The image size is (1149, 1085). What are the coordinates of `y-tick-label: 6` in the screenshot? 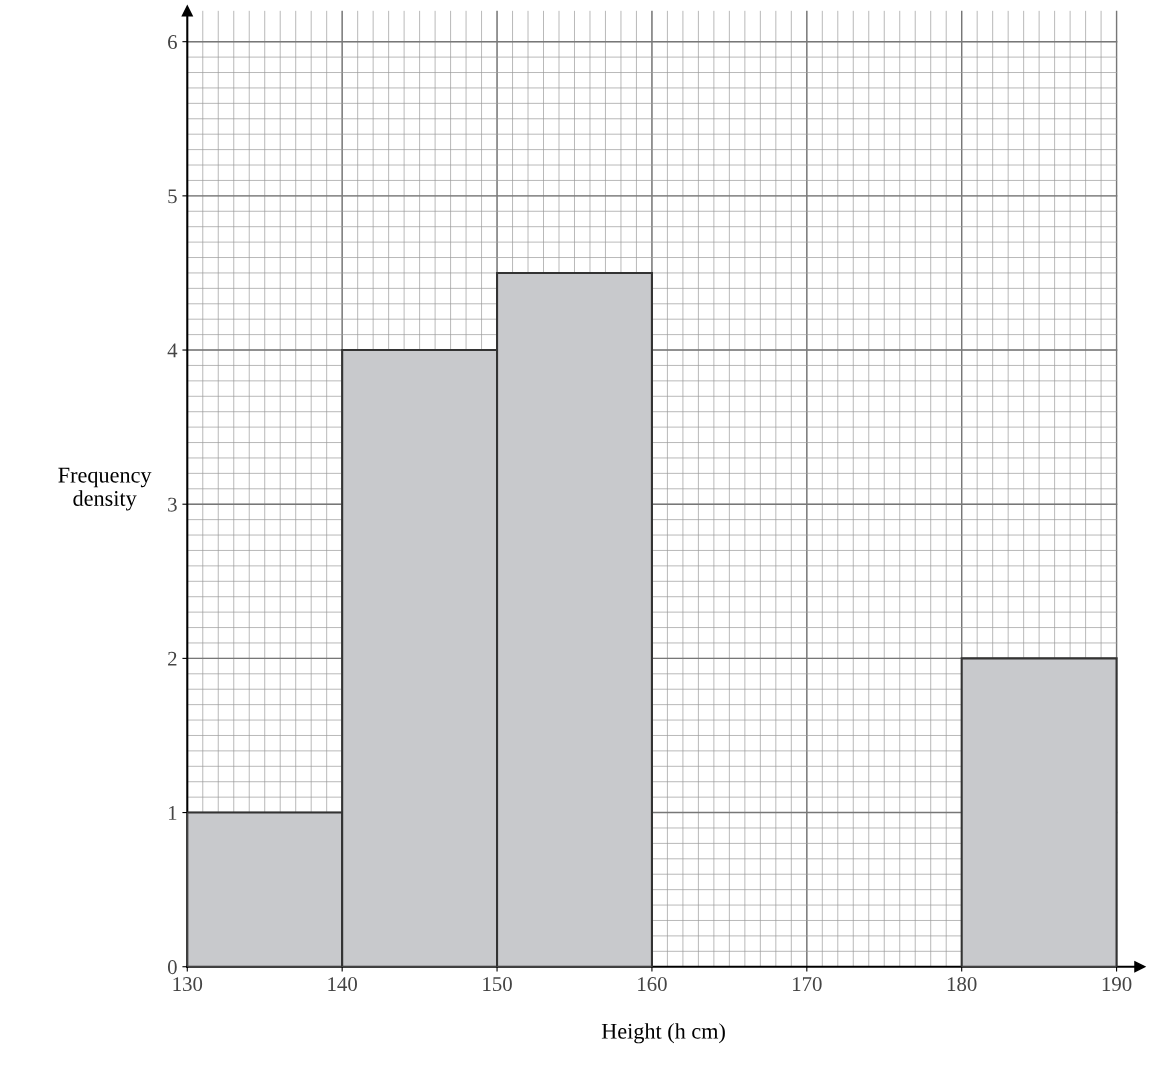 It's located at (172, 42).